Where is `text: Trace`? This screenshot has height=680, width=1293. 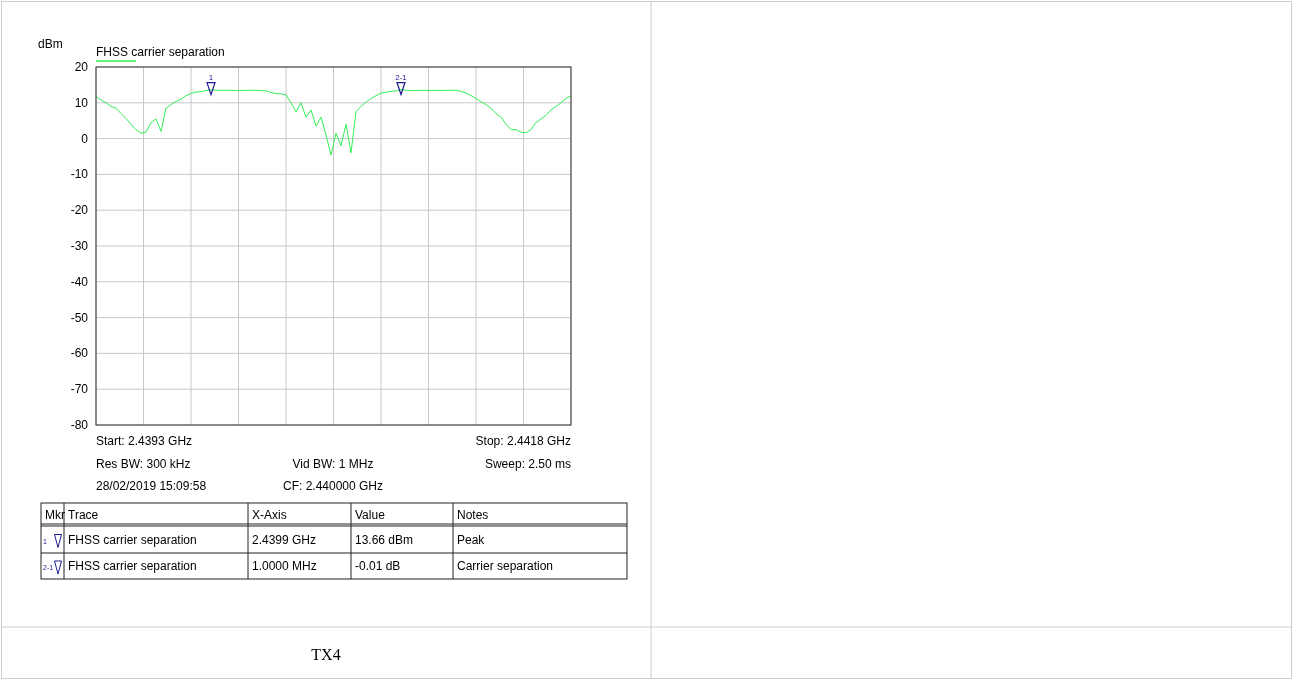 text: Trace is located at coordinates (83, 514).